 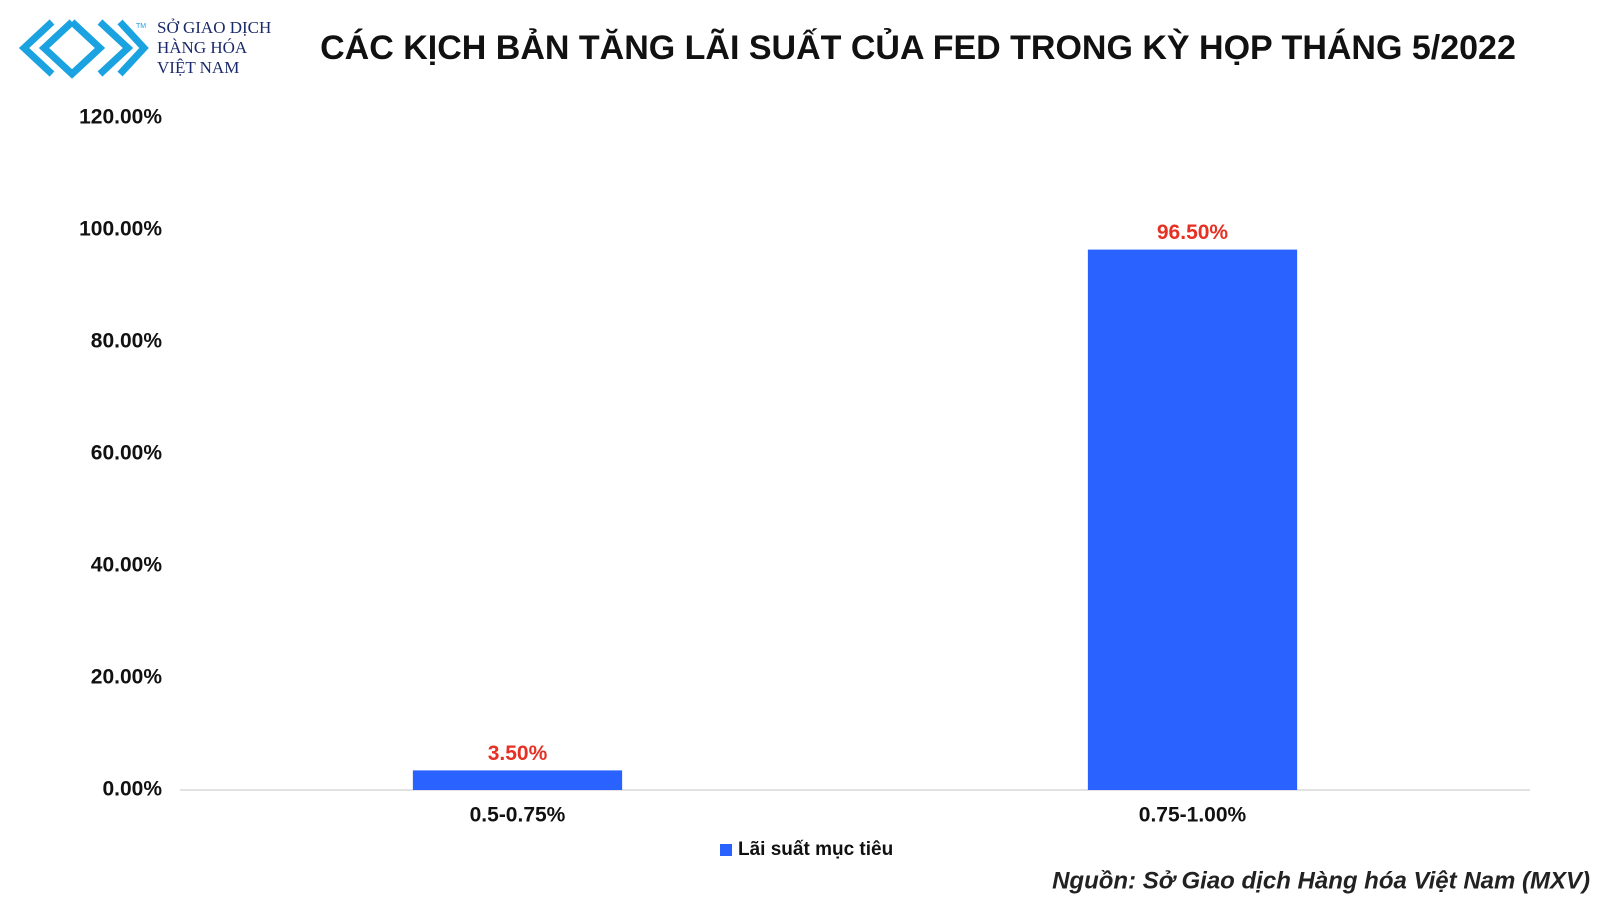 What do you see at coordinates (726, 850) in the screenshot?
I see `legend-swatch` at bounding box center [726, 850].